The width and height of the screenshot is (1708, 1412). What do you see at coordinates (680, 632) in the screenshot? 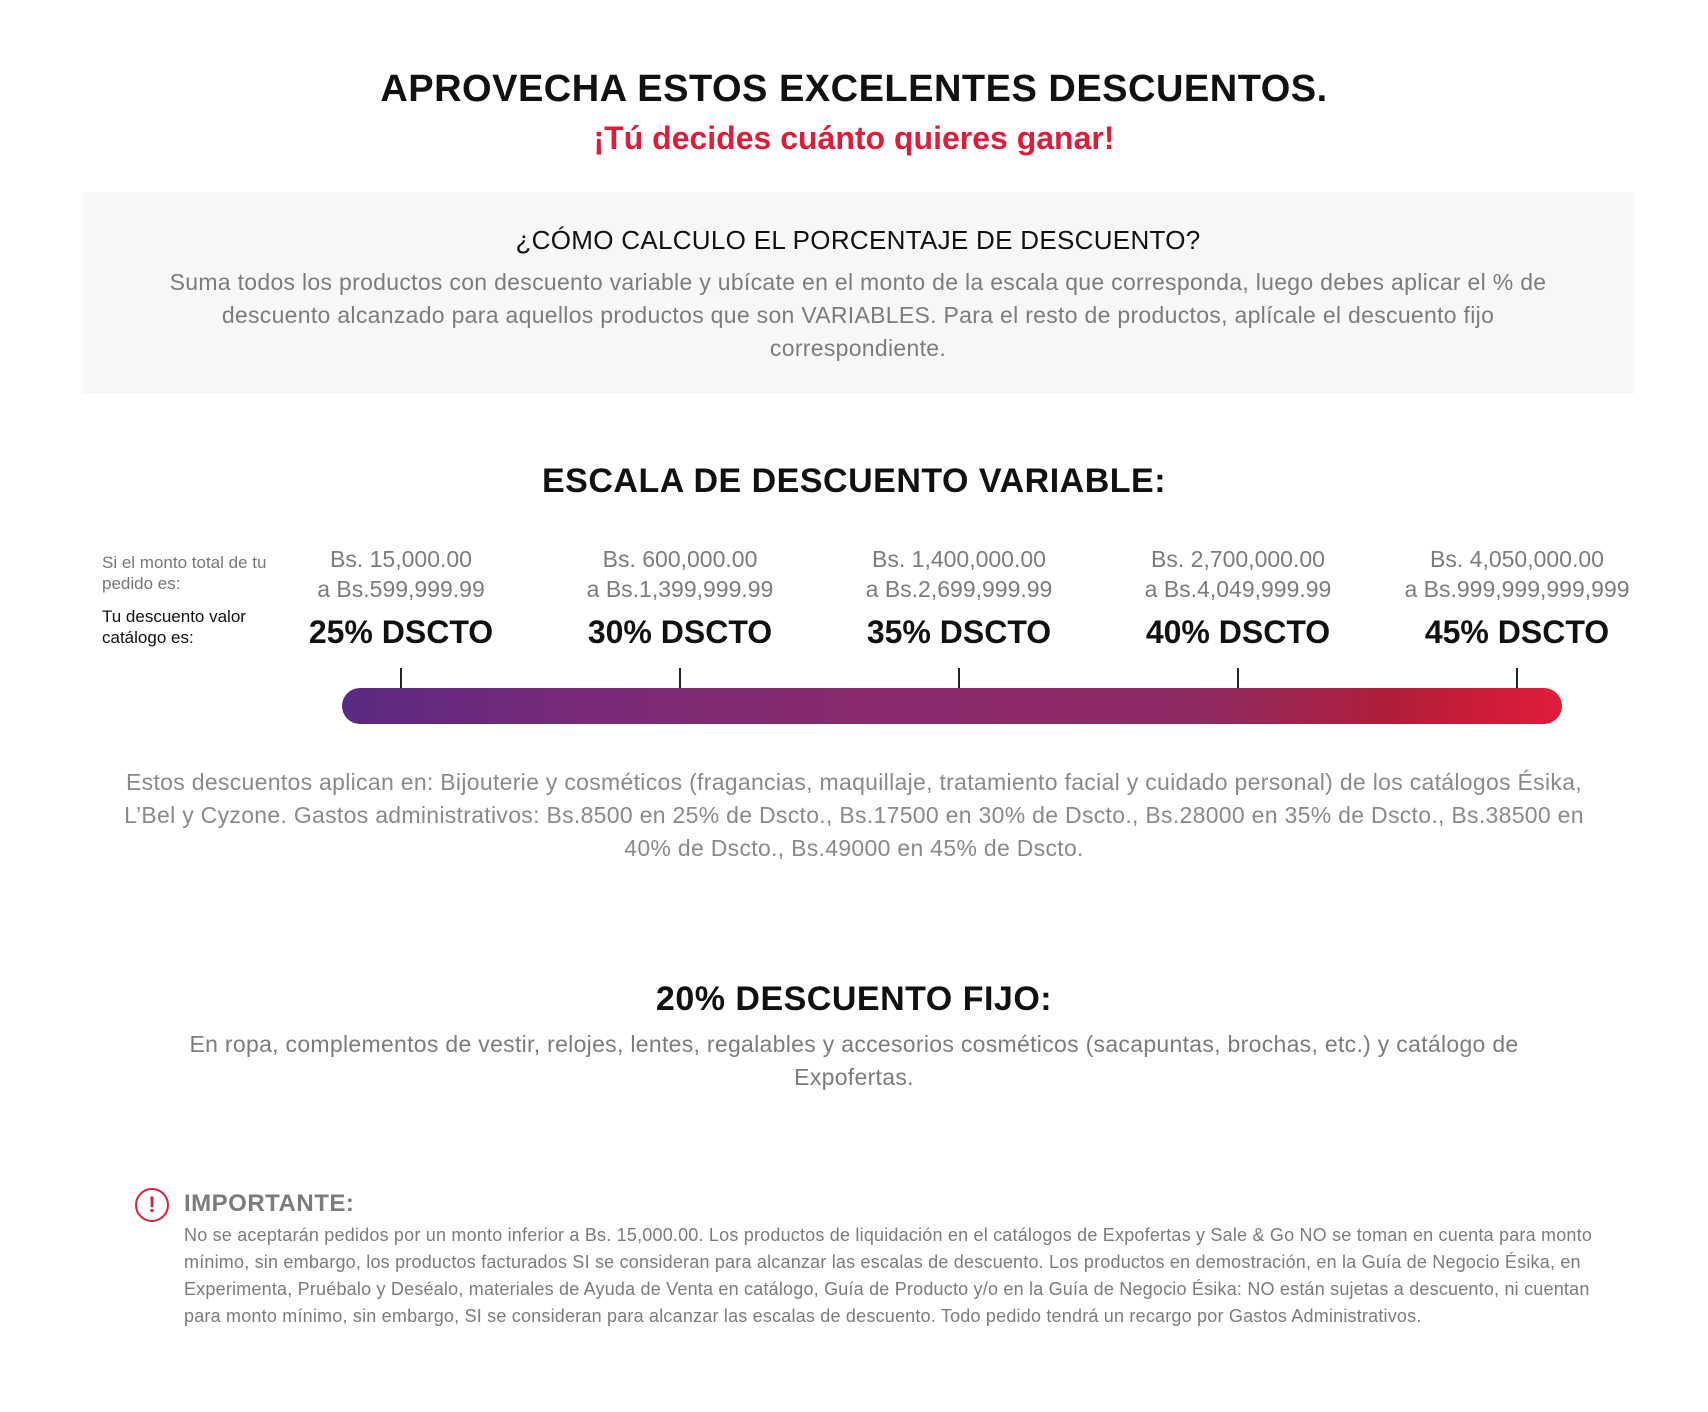
I see `tier-pct: 30% DSCTO` at bounding box center [680, 632].